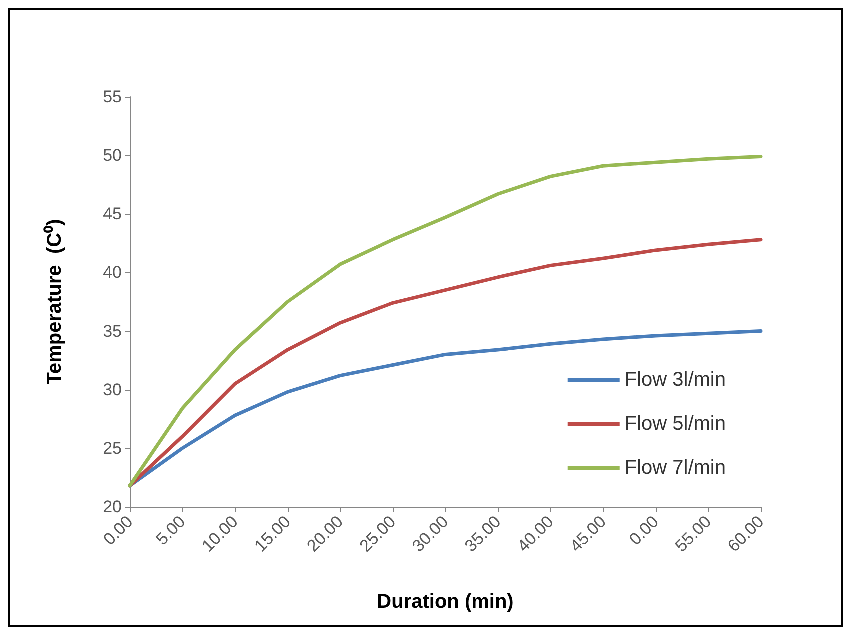  I want to click on x-tick-label: 5.00, so click(171, 531).